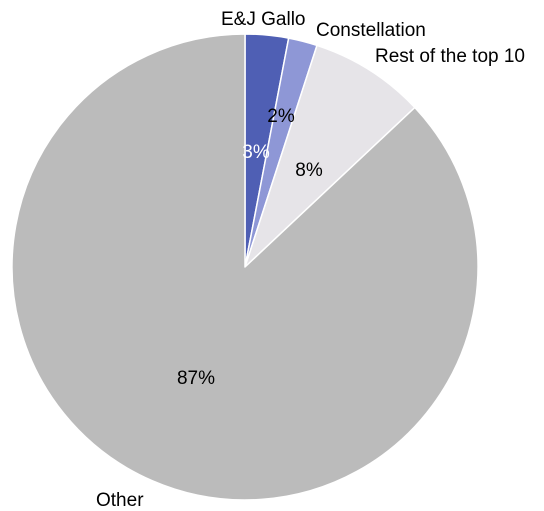  I want to click on value-label: 87%, so click(196, 378).